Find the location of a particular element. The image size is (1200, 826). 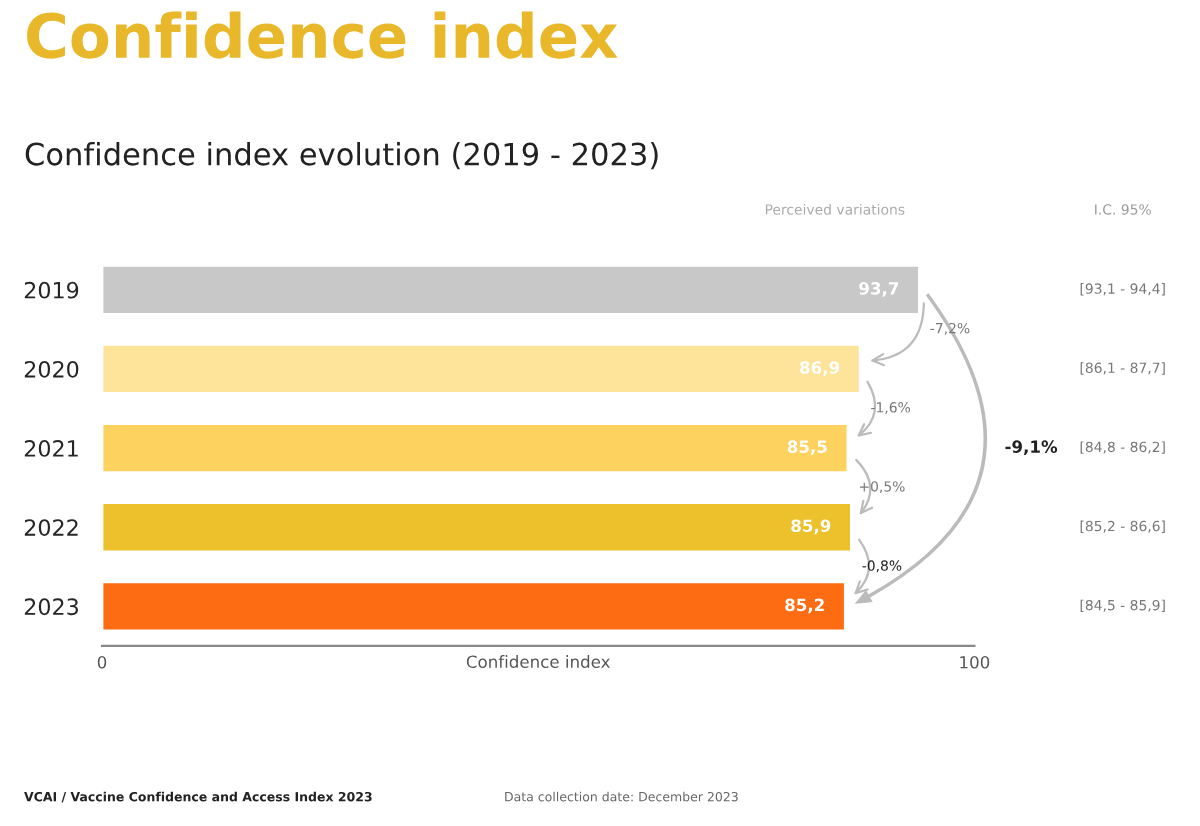

x-axis-title: Confidence index is located at coordinates (538, 662).